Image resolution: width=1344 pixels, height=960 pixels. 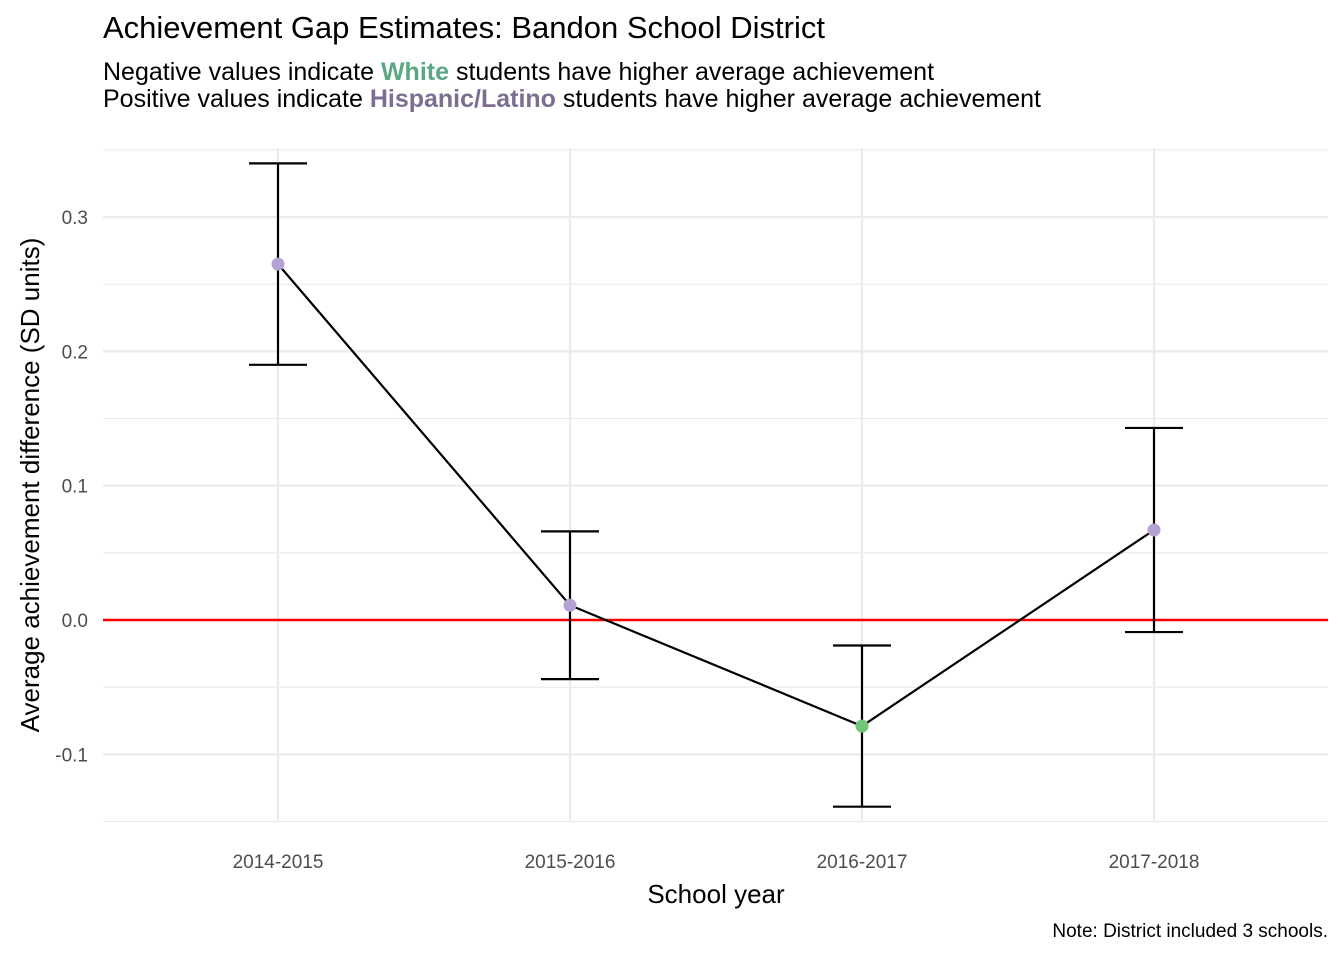 I want to click on y-axis-ticks: -0.1 0.0 0.1 0.2 0.3, so click(x=71, y=487).